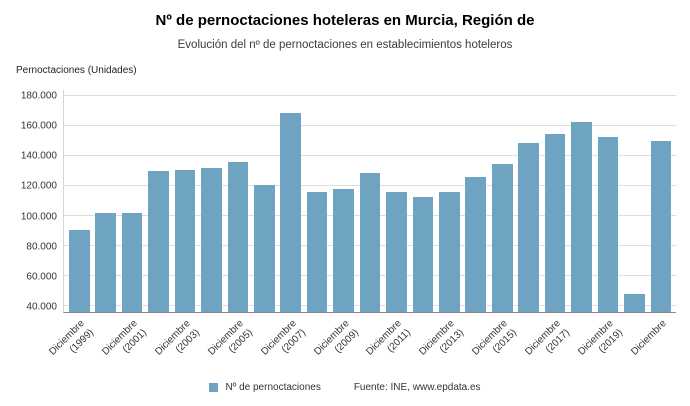  I want to click on y-tick-label: 140.000, so click(38, 156).